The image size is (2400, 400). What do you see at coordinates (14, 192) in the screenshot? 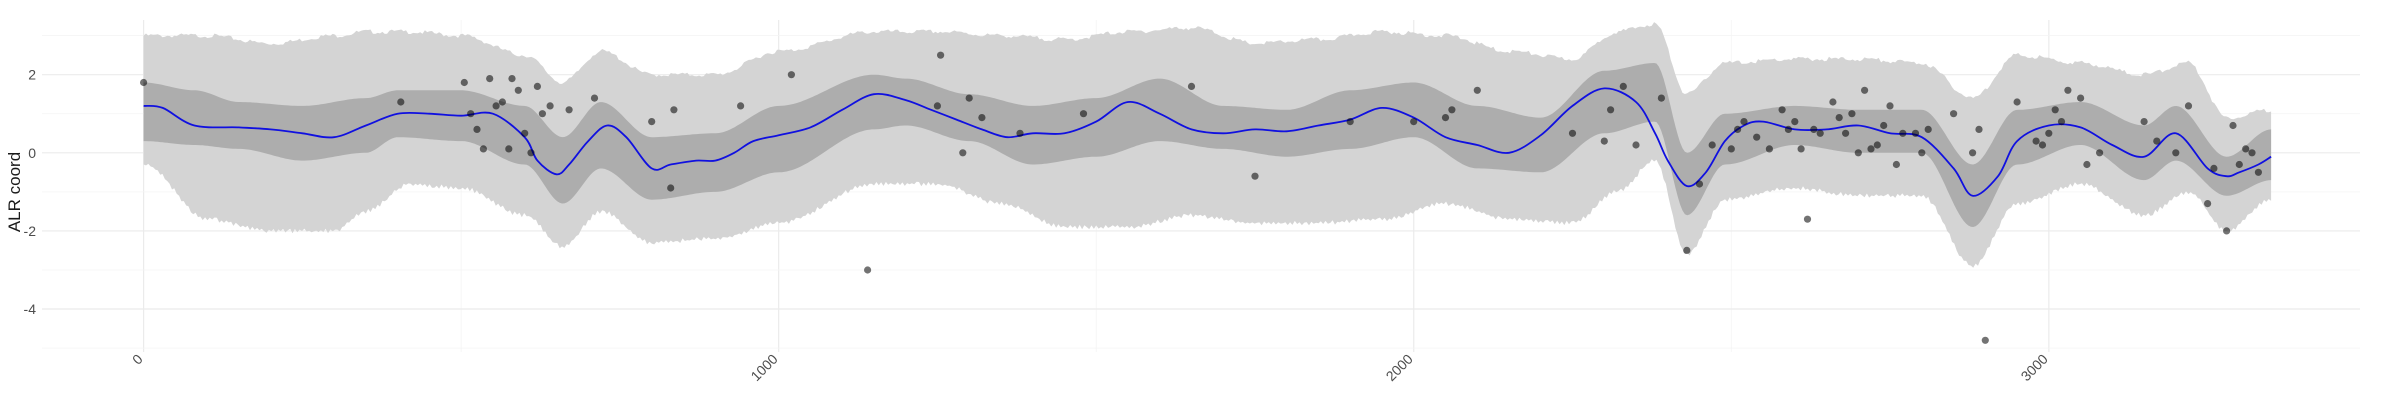
I see `y-axis-title: ALR coord` at bounding box center [14, 192].